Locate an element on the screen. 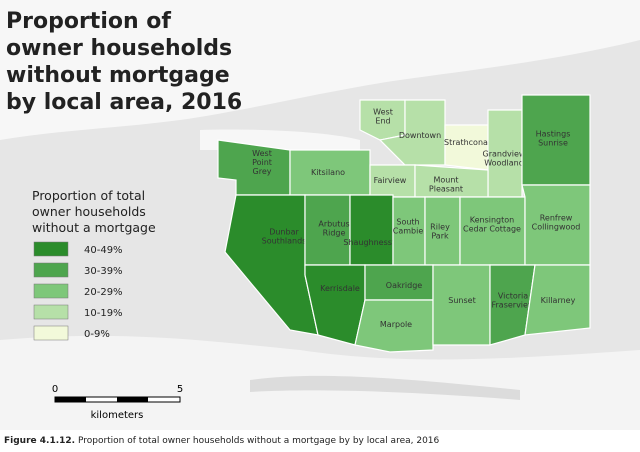 Image resolution: width=640 pixels, height=452 pixels. legend-label: 40-49% is located at coordinates (103, 250).